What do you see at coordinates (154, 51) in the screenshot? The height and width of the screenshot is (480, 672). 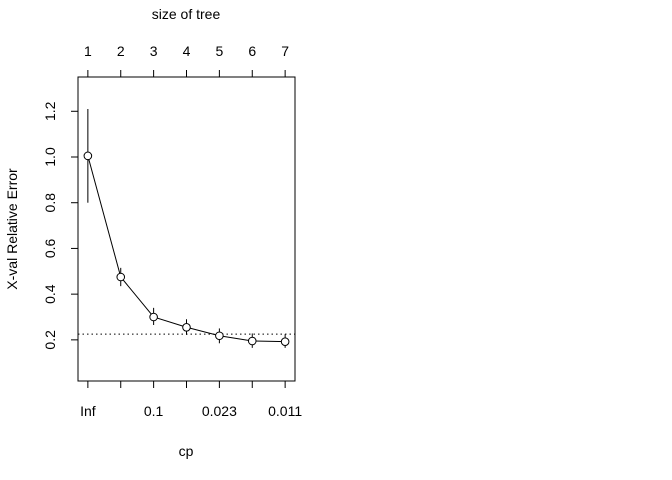 I see `top-tick-label: 3` at bounding box center [154, 51].